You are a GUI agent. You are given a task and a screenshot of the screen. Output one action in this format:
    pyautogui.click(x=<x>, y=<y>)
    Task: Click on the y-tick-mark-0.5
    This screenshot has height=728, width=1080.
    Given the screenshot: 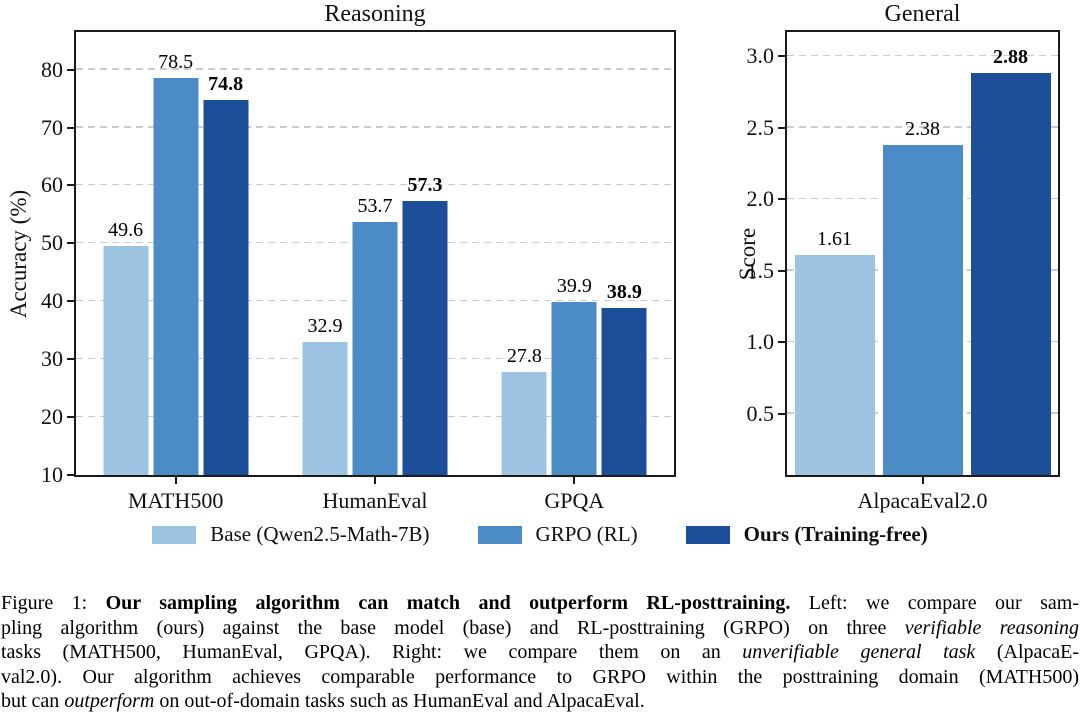 What is the action you would take?
    pyautogui.click(x=781, y=413)
    